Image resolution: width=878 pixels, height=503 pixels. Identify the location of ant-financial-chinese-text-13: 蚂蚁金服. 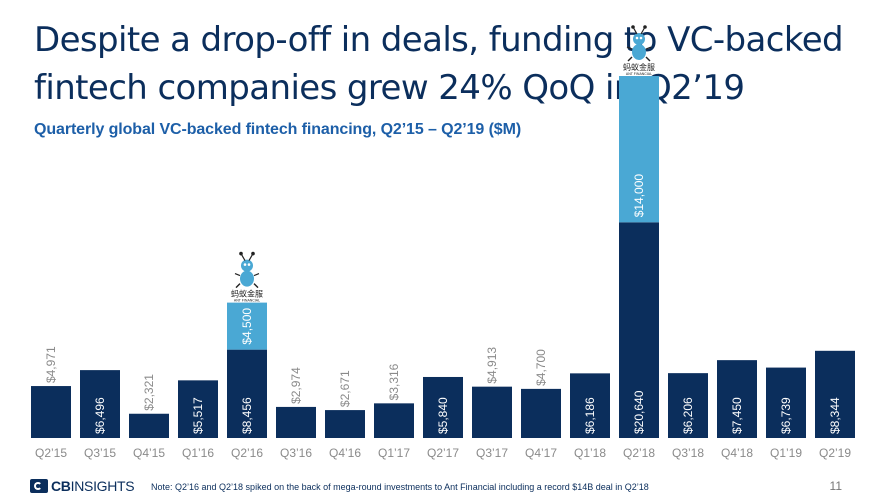
(639, 67).